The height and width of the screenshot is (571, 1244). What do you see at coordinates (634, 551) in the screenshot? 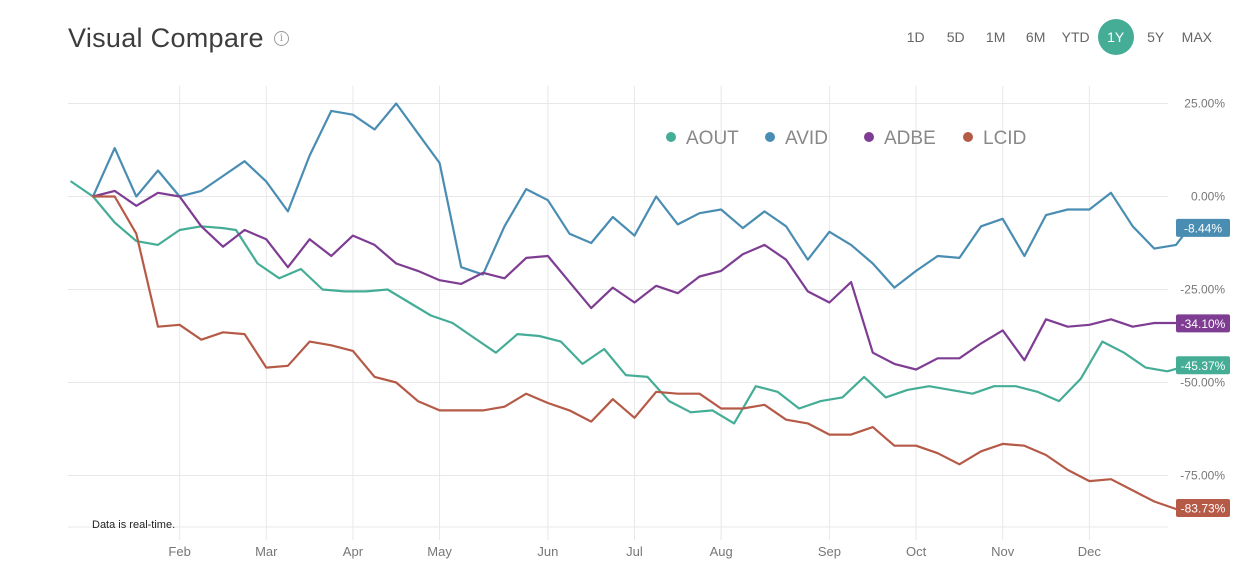
I see `x-tick-label: Jul` at bounding box center [634, 551].